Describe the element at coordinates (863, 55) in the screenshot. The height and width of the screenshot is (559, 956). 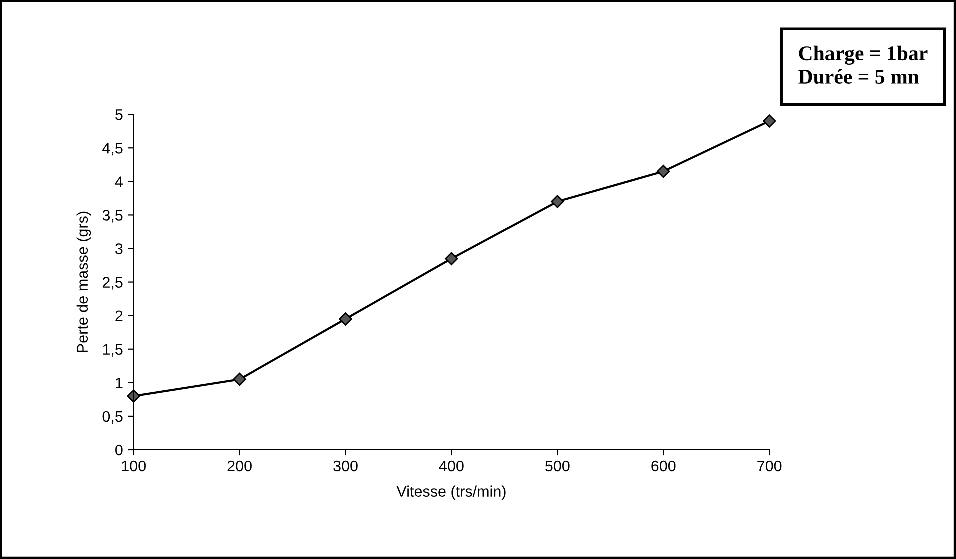
I see `text: Charge = 1bar` at that location.